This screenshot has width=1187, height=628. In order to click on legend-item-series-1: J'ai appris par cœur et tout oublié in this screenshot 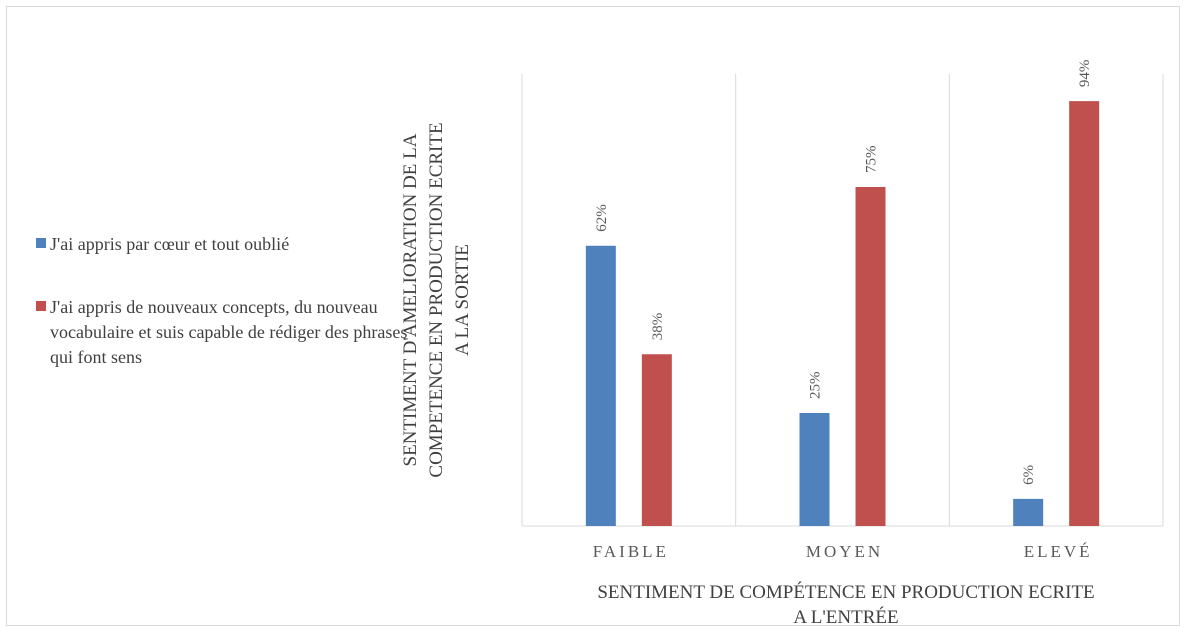, I will do `click(226, 244)`.